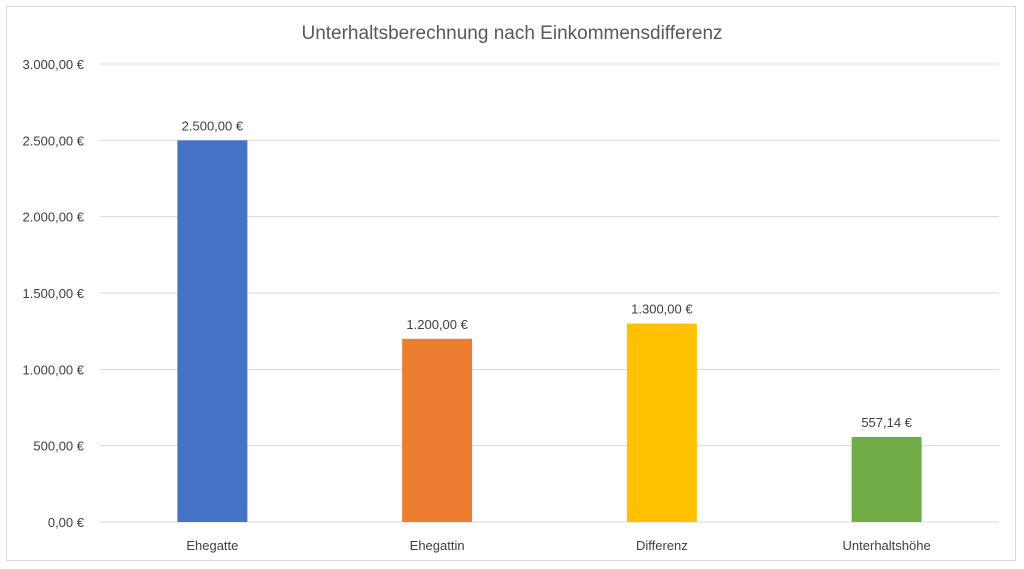 This screenshot has height=569, width=1024. I want to click on x-category-label: Differenz, so click(662, 545).